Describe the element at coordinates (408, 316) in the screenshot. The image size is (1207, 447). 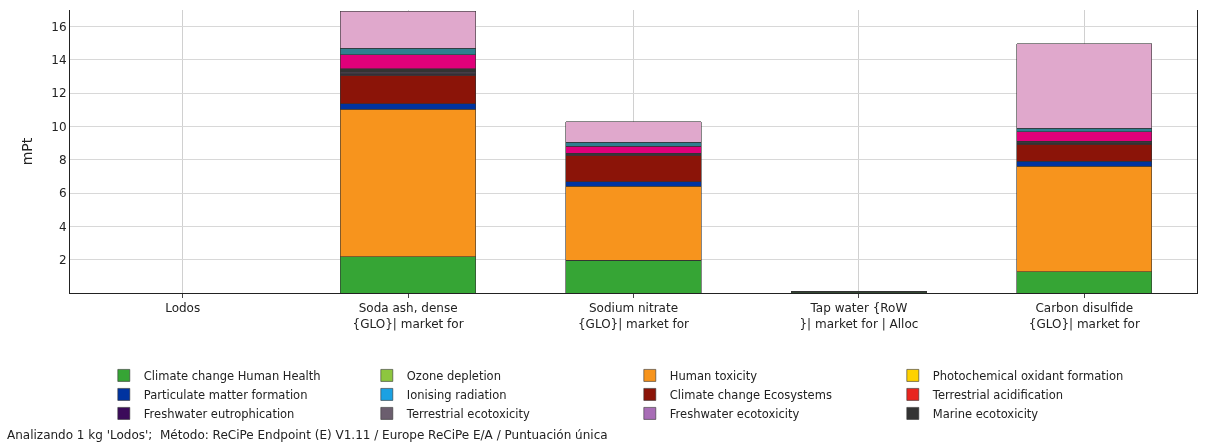
I see `x-tick-label: Soda ash, dense {GLO}| market for` at that location.